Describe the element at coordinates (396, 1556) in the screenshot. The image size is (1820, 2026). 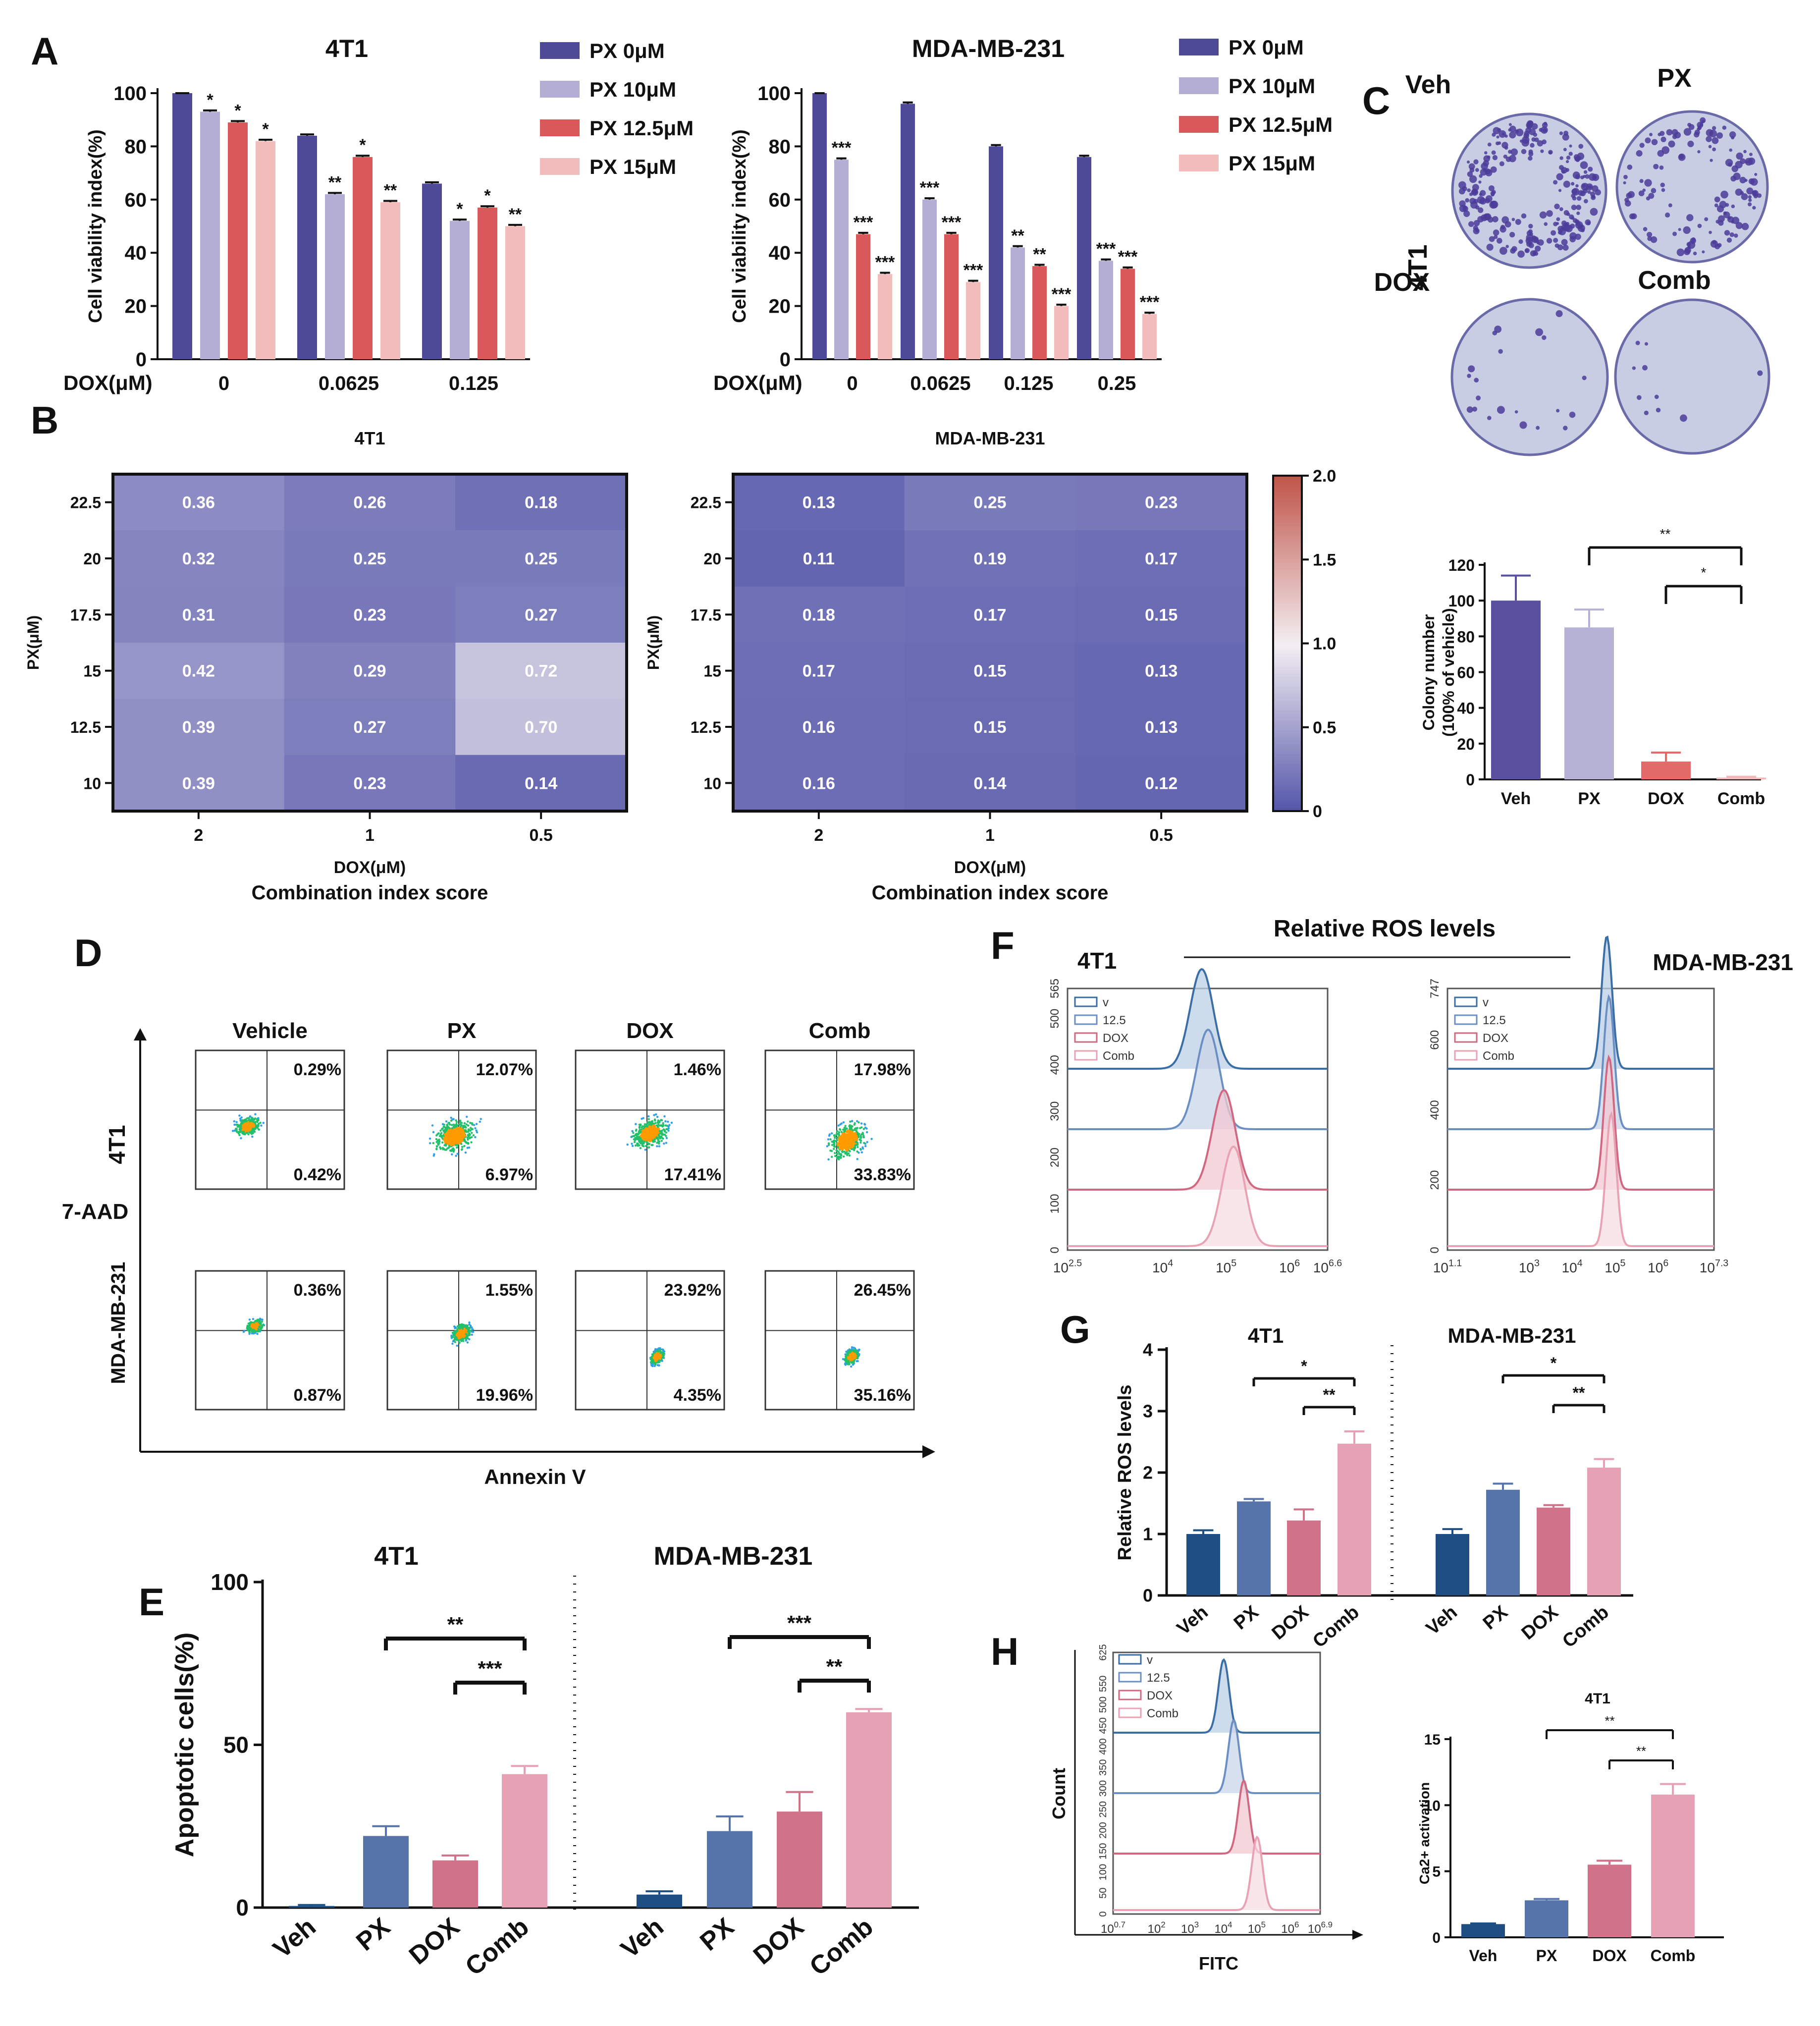
I see `group-title: 4T1` at that location.